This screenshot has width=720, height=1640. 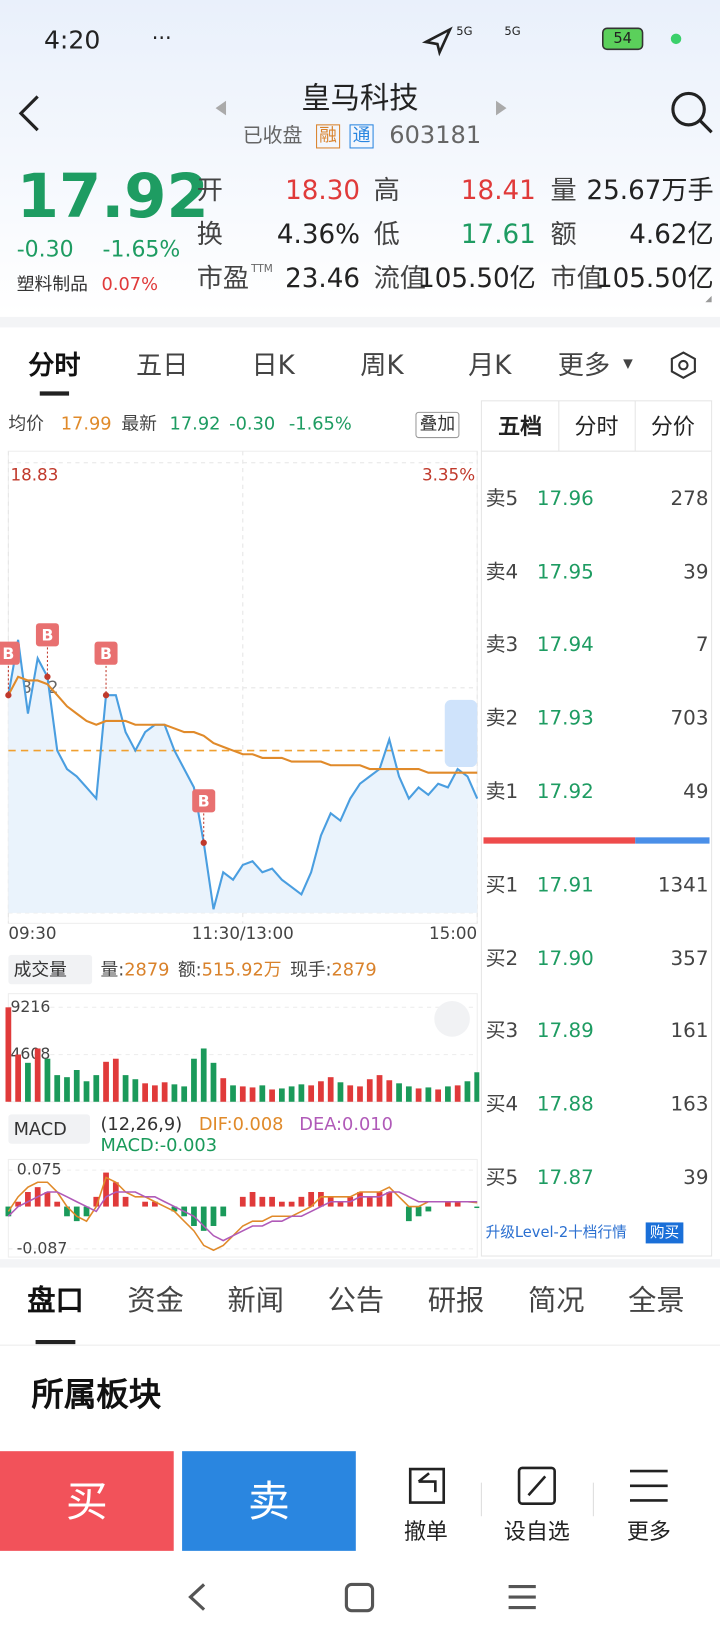 I want to click on overlay-button: 叠加, so click(x=437, y=425).